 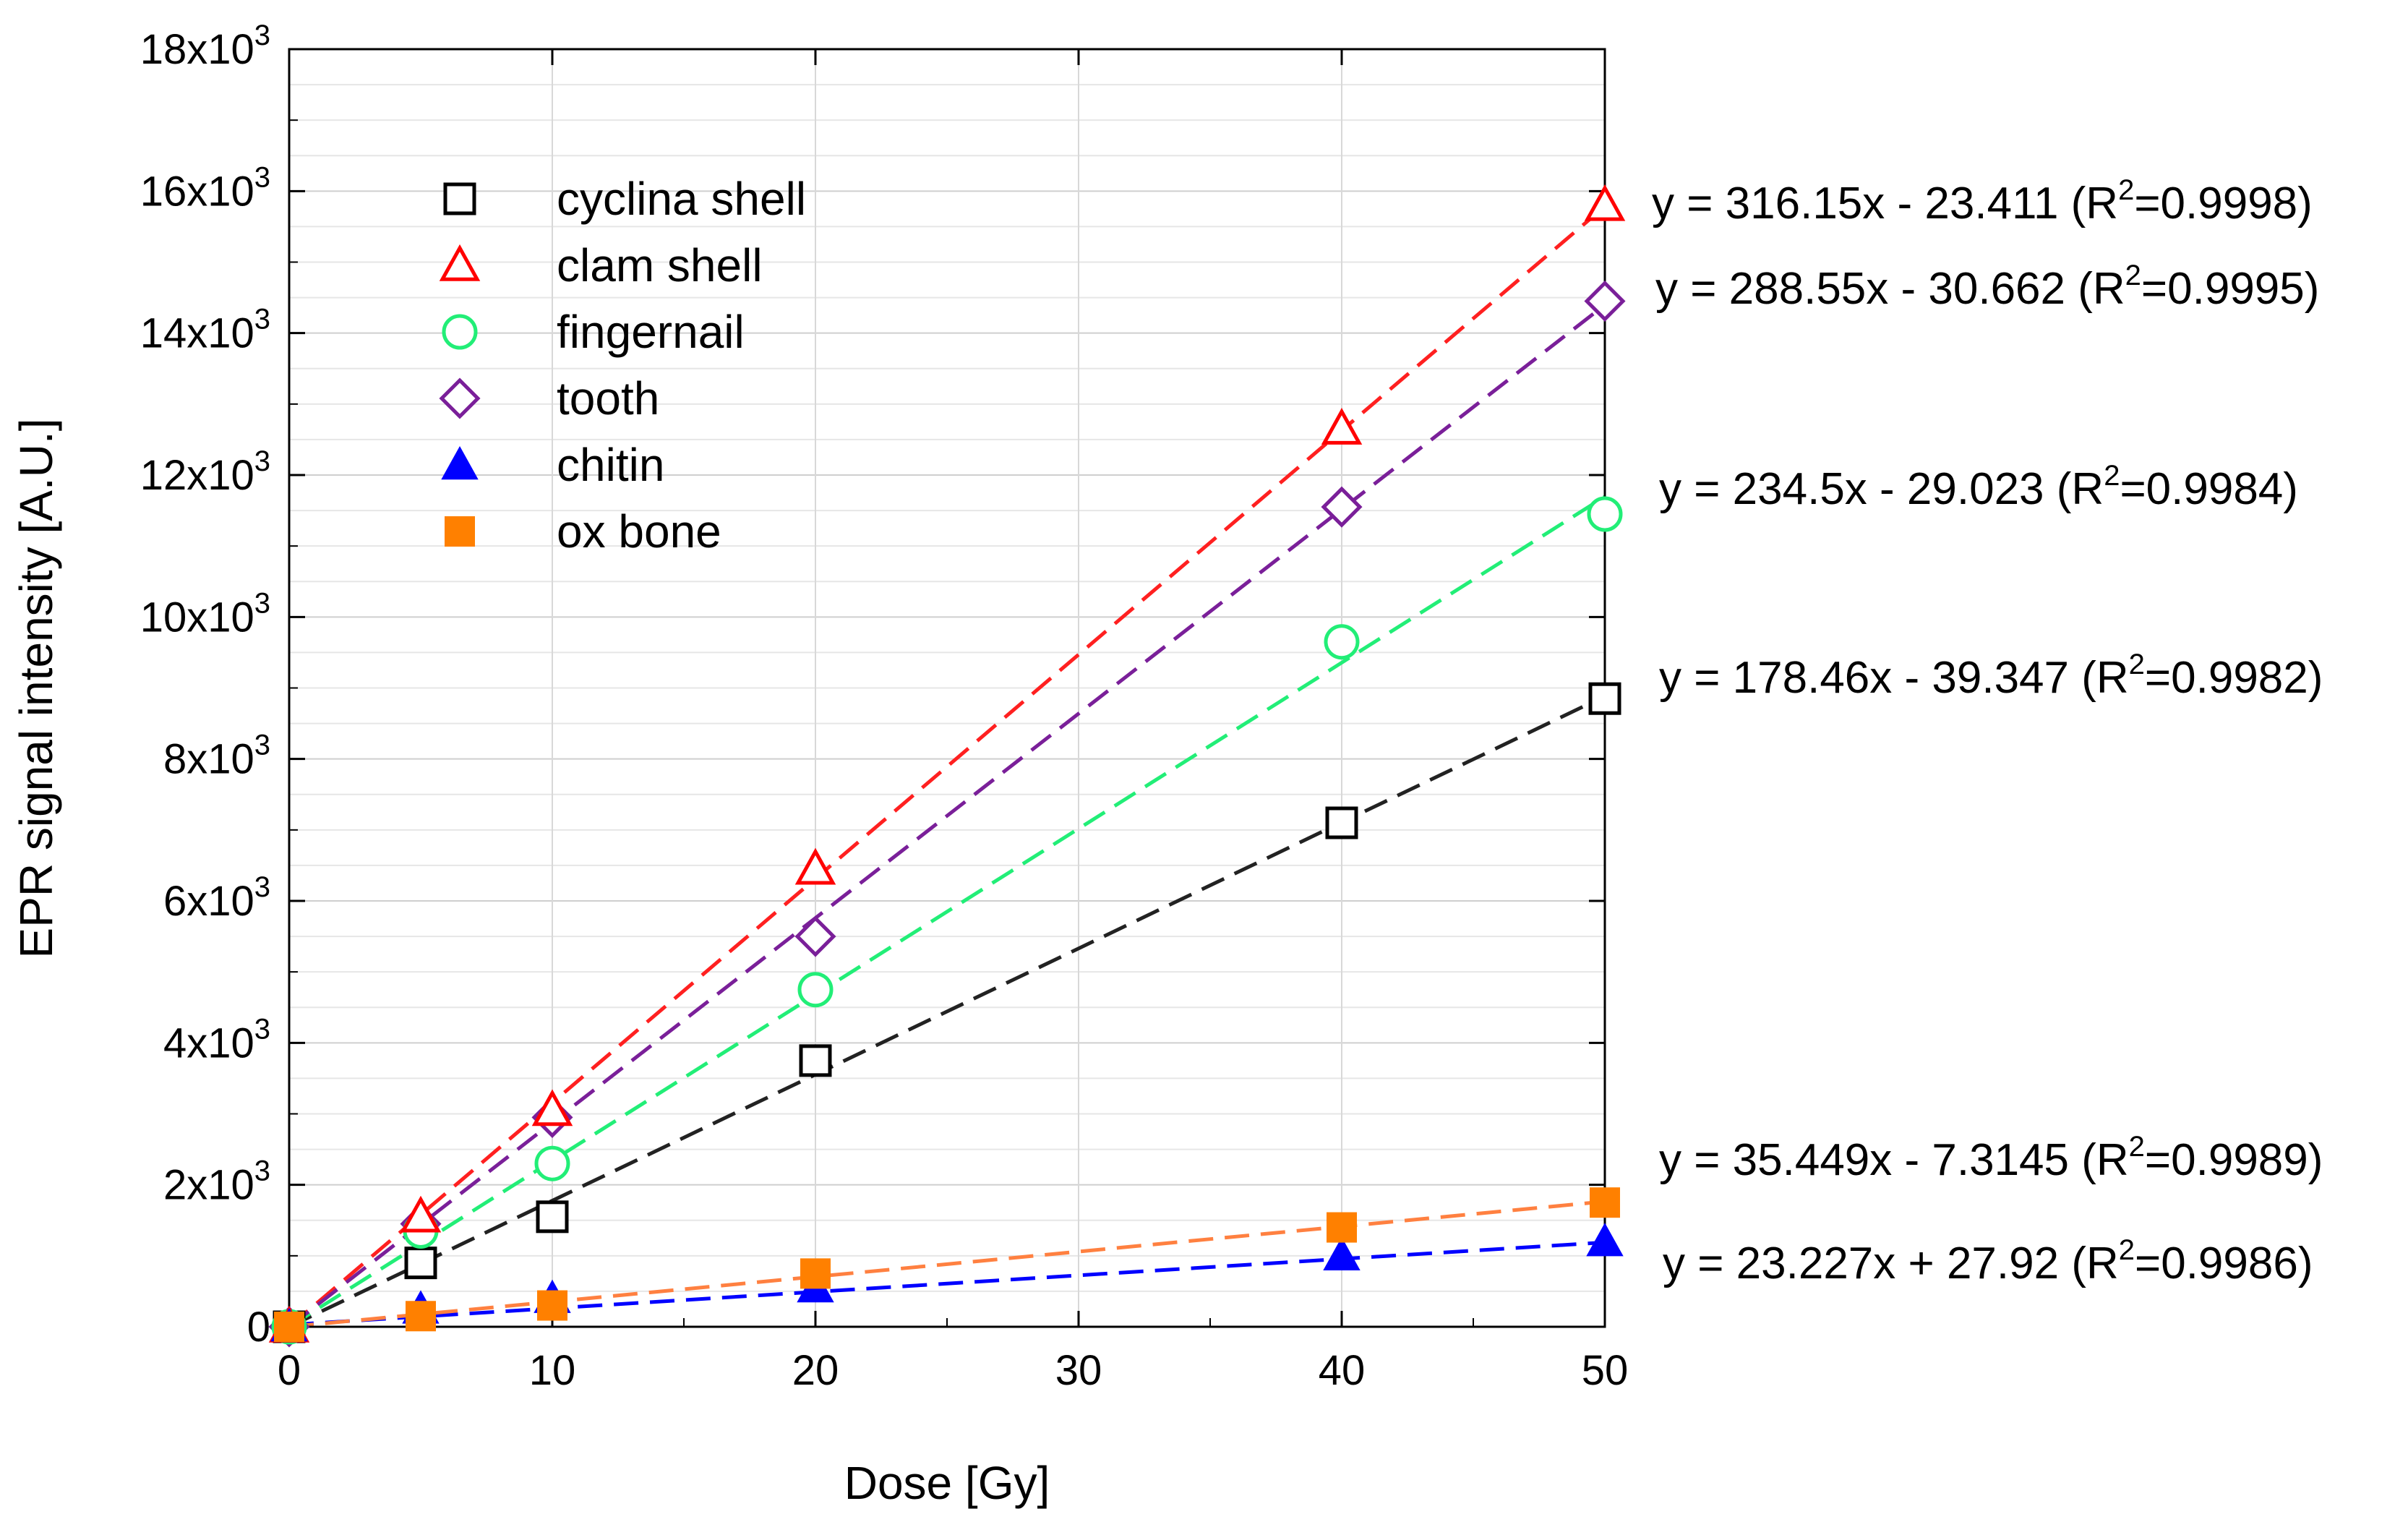 I want to click on fit-line-ox-bone, so click(x=947, y=1264).